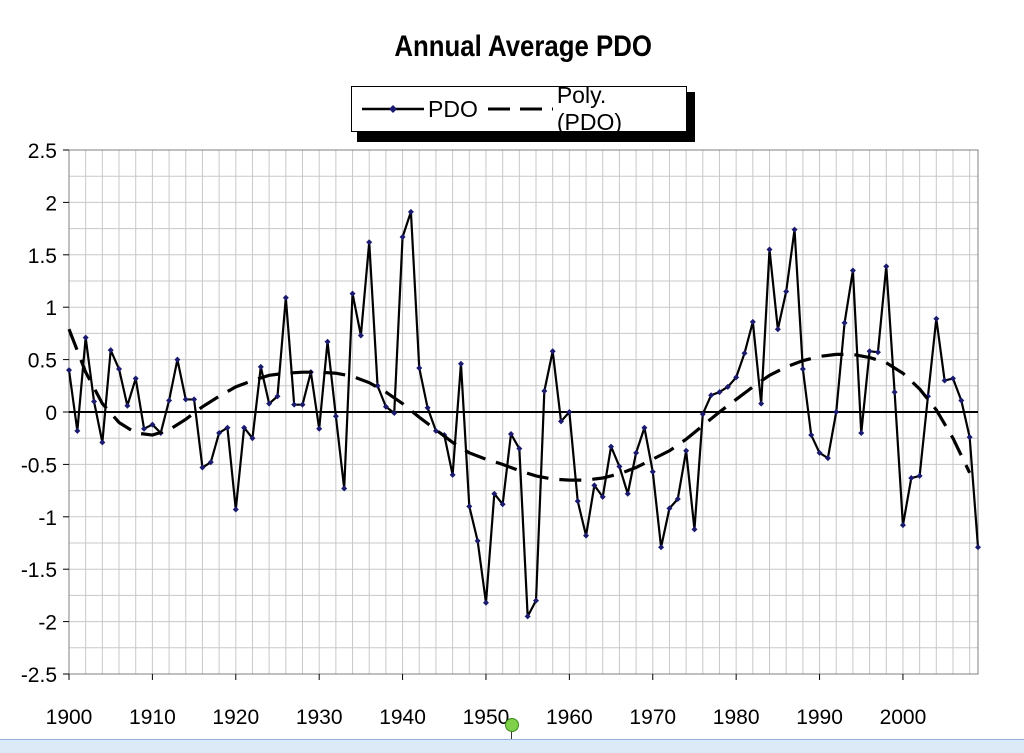  What do you see at coordinates (903, 717) in the screenshot?
I see `x-tick-label: 2000` at bounding box center [903, 717].